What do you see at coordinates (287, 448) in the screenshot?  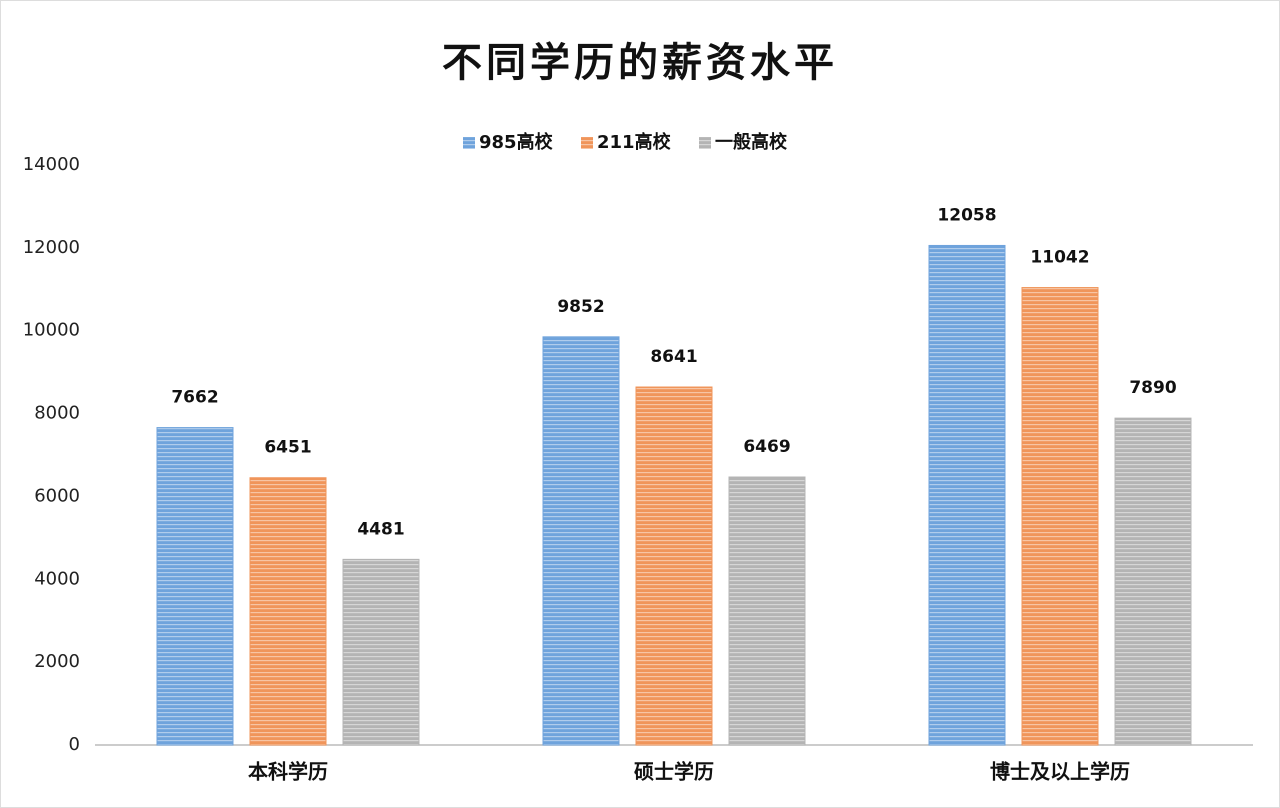 I see `value-label: 6451` at bounding box center [287, 448].